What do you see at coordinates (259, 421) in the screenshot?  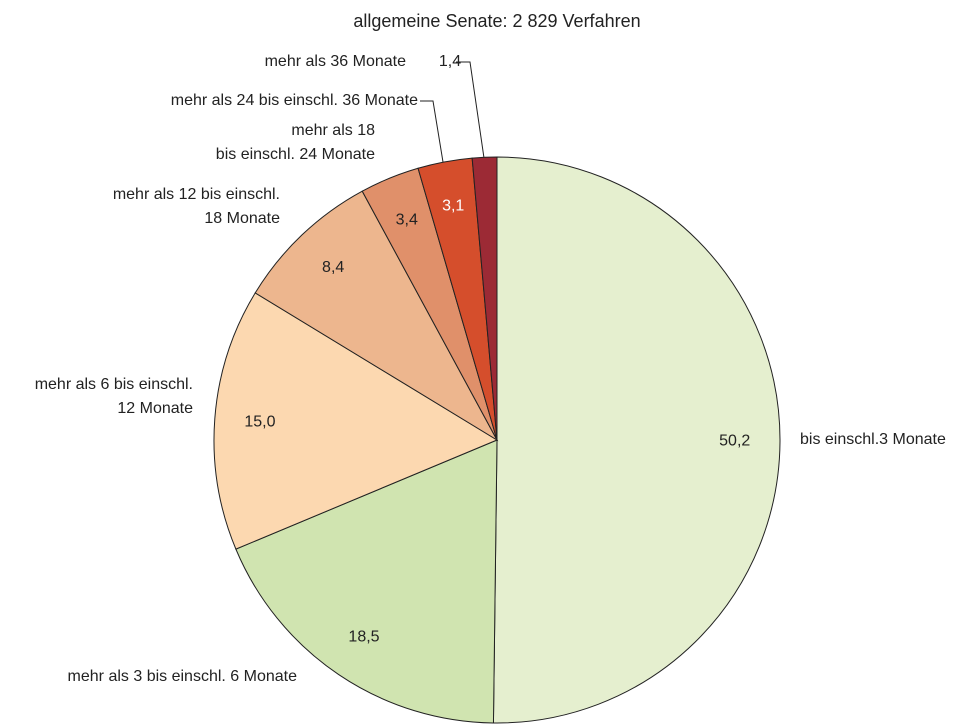 I see `value-label: 15,0` at bounding box center [259, 421].